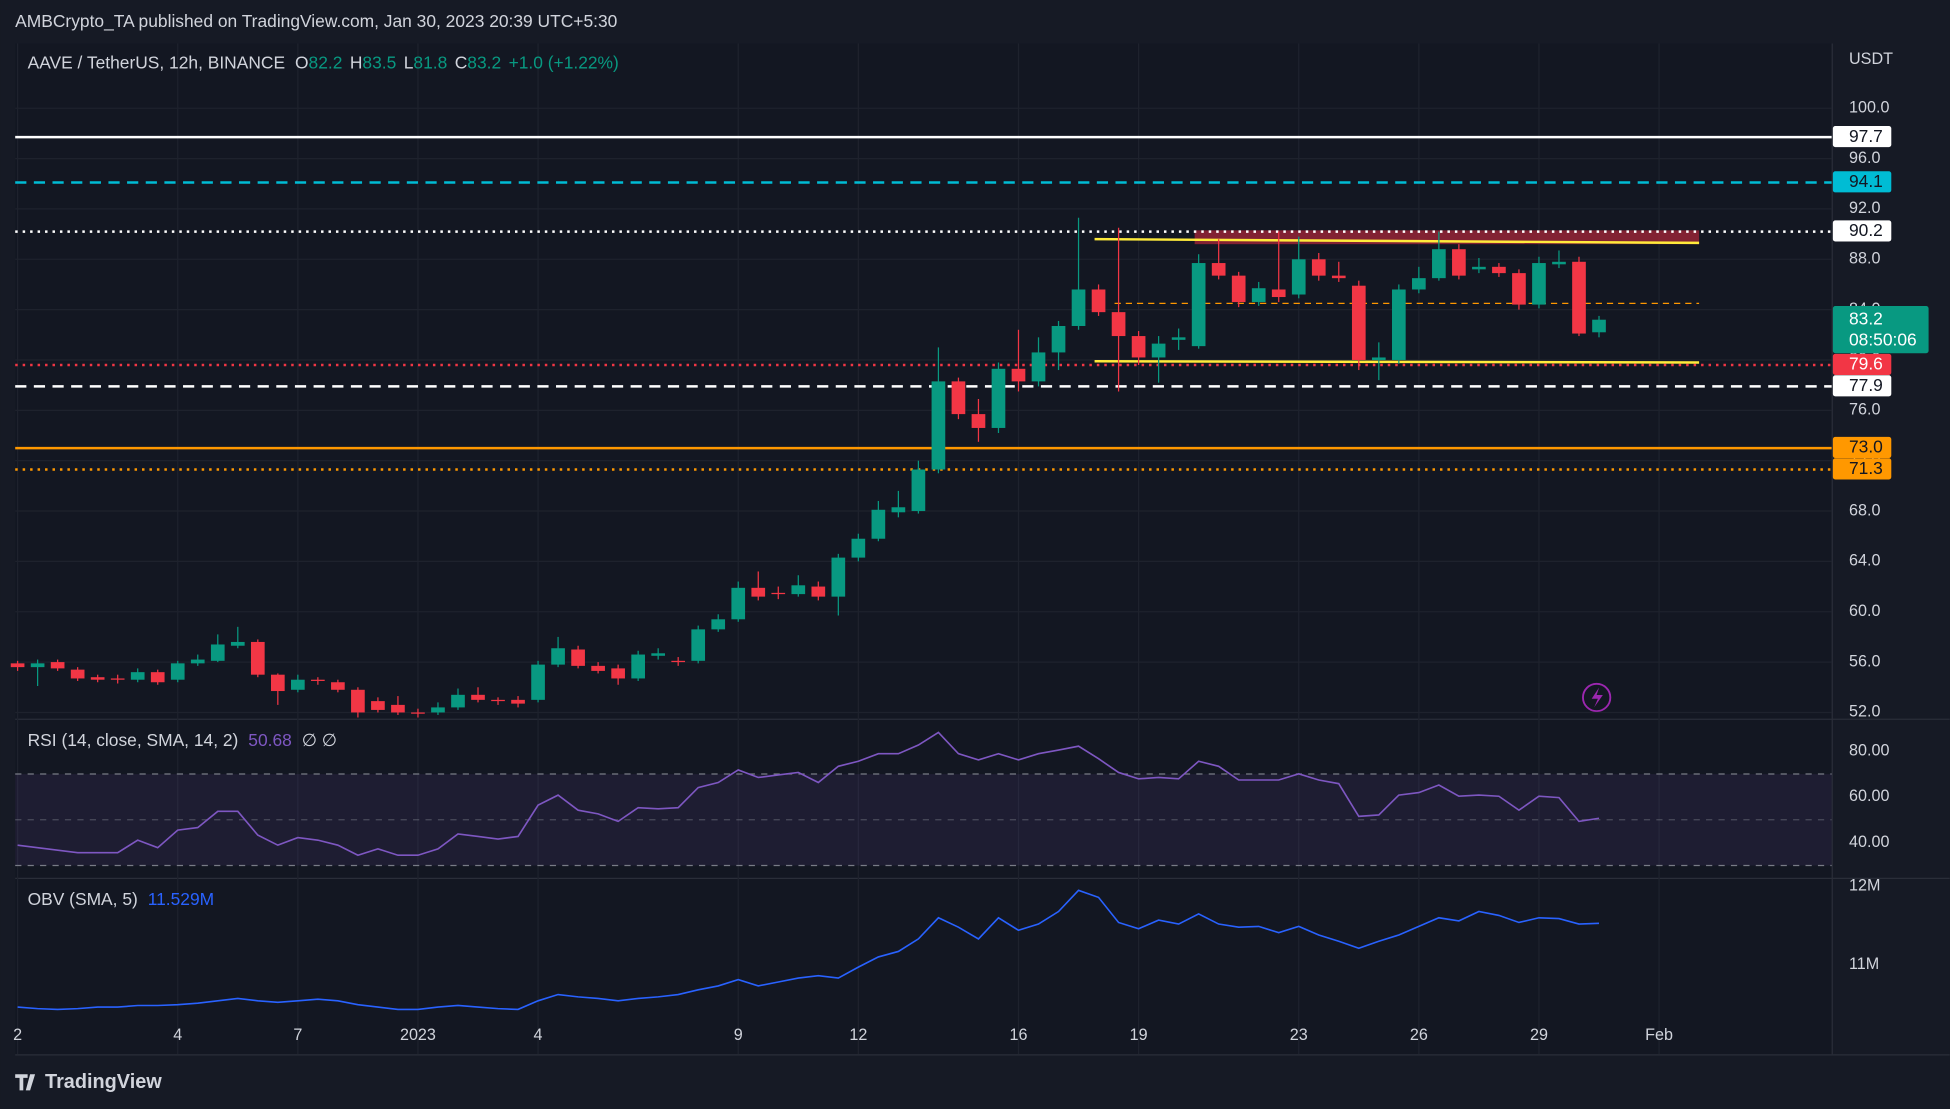 The height and width of the screenshot is (1109, 1950). Describe the element at coordinates (297, 1035) in the screenshot. I see `x-tick-label: 7` at that location.